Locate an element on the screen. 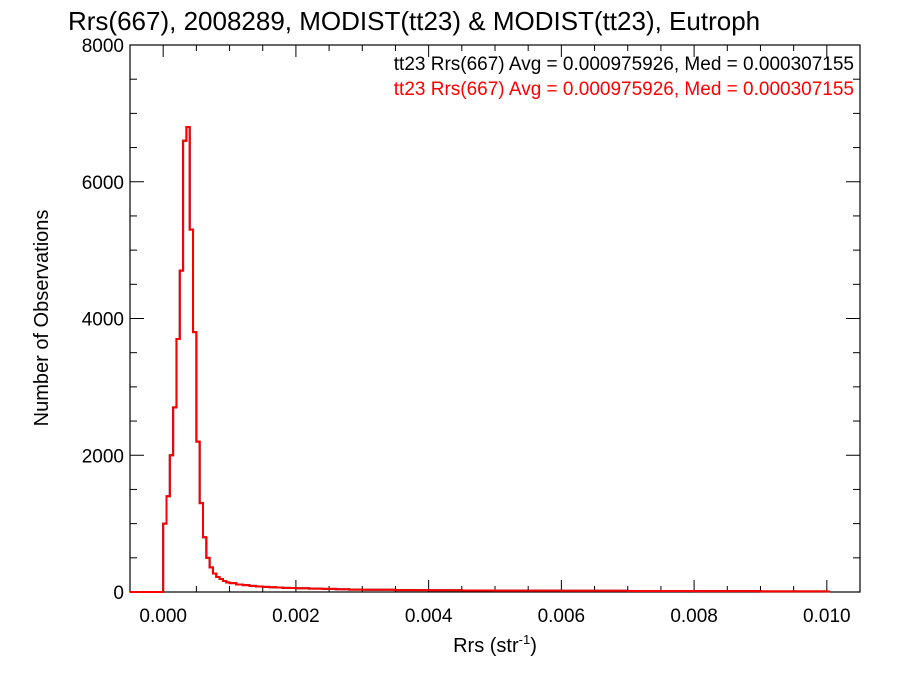  y-tick-label: 4000 is located at coordinates (103, 320).